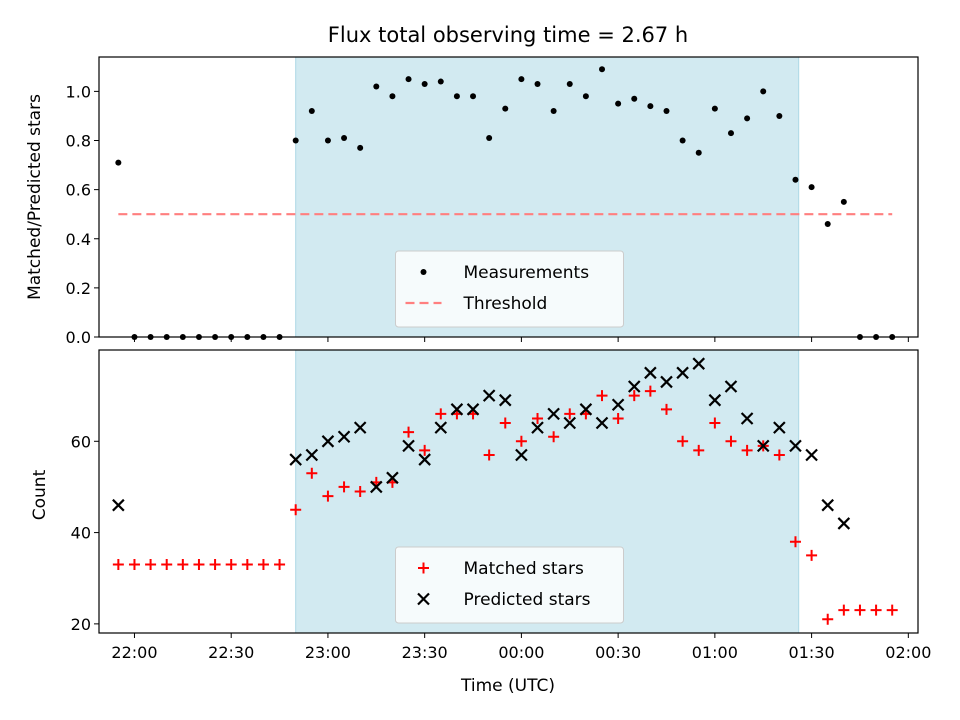 Image resolution: width=960 pixels, height=720 pixels. Describe the element at coordinates (81, 533) in the screenshot. I see `bottom-ytick-label: 40` at that location.